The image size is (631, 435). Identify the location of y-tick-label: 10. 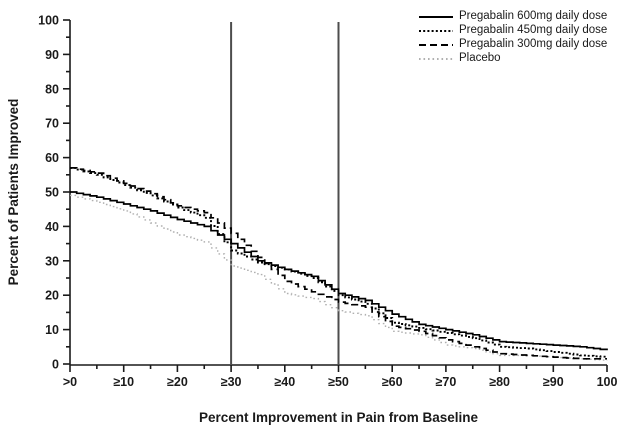
(52, 330).